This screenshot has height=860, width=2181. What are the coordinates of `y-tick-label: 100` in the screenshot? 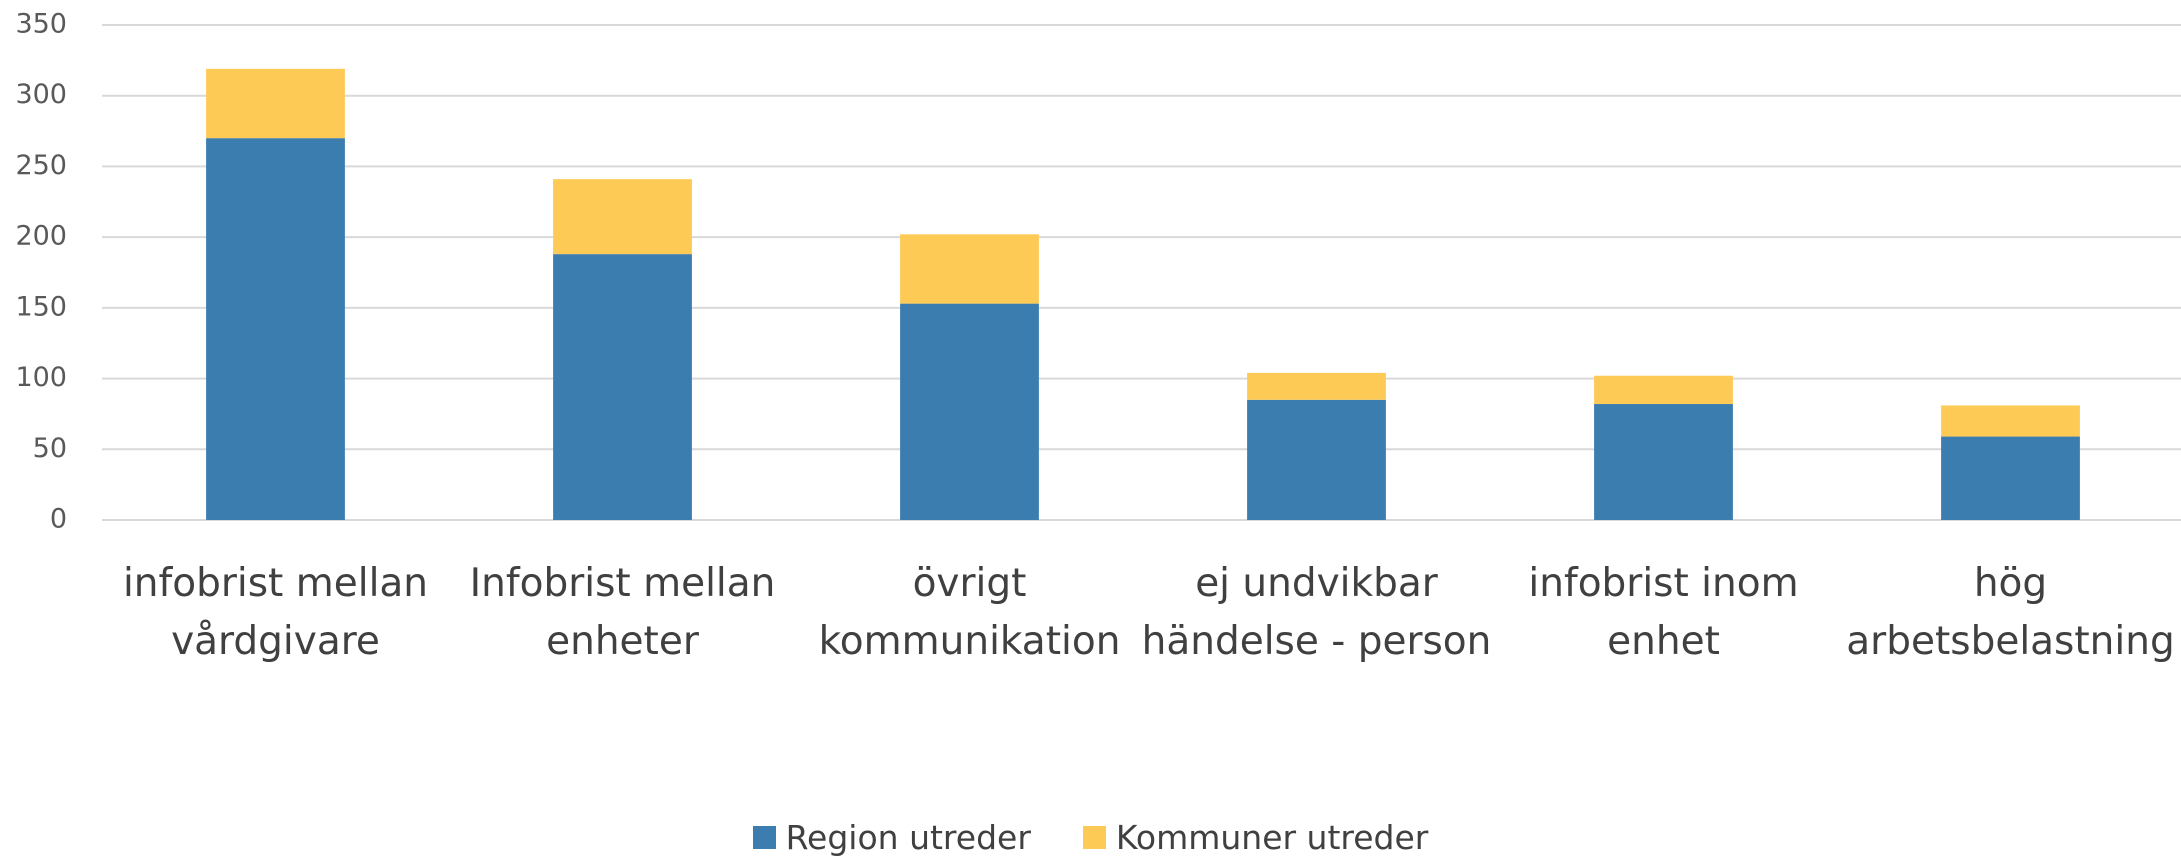 It's located at (41, 377).